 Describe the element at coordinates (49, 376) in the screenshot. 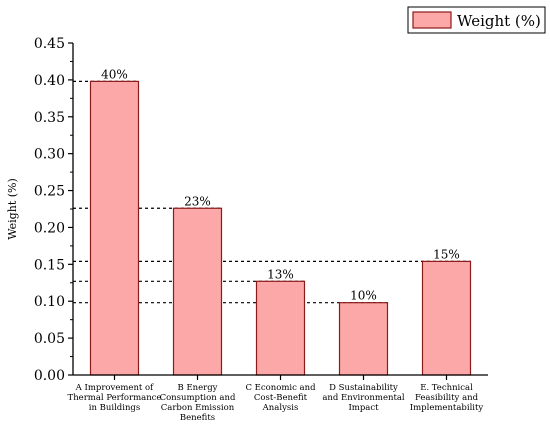

I see `y-tick-label: 0.00` at that location.